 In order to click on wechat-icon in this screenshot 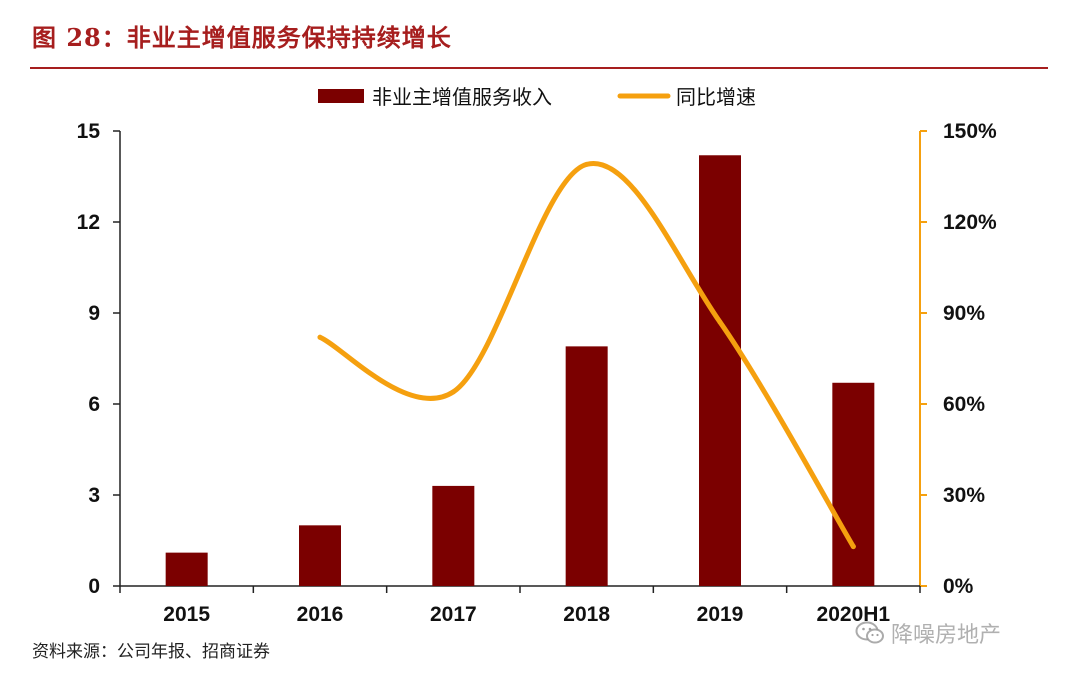, I will do `click(869, 632)`.